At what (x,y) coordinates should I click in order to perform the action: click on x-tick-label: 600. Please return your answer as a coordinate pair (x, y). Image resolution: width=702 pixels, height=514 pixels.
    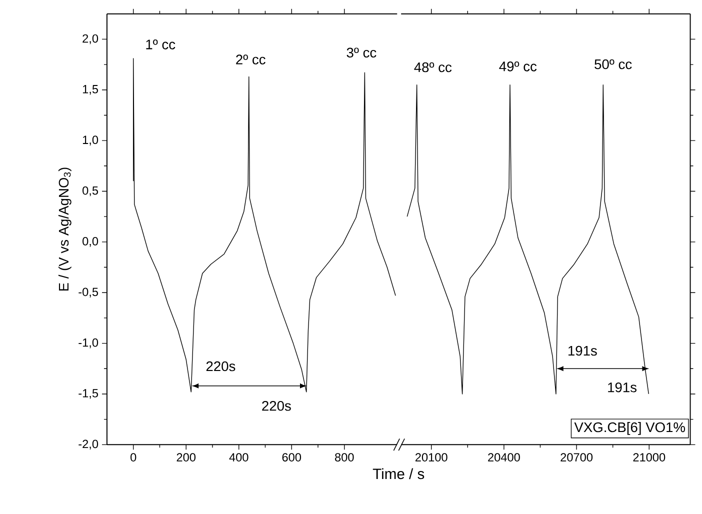
    Looking at the image, I should click on (292, 457).